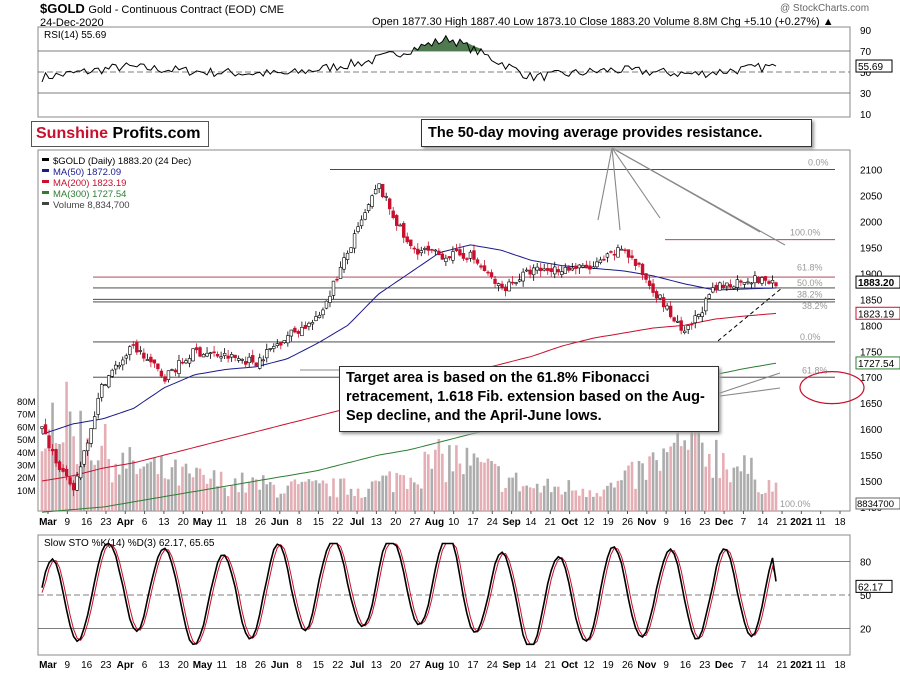 This screenshot has height=678, width=900. I want to click on rsi-tick-label: 70, so click(866, 52).